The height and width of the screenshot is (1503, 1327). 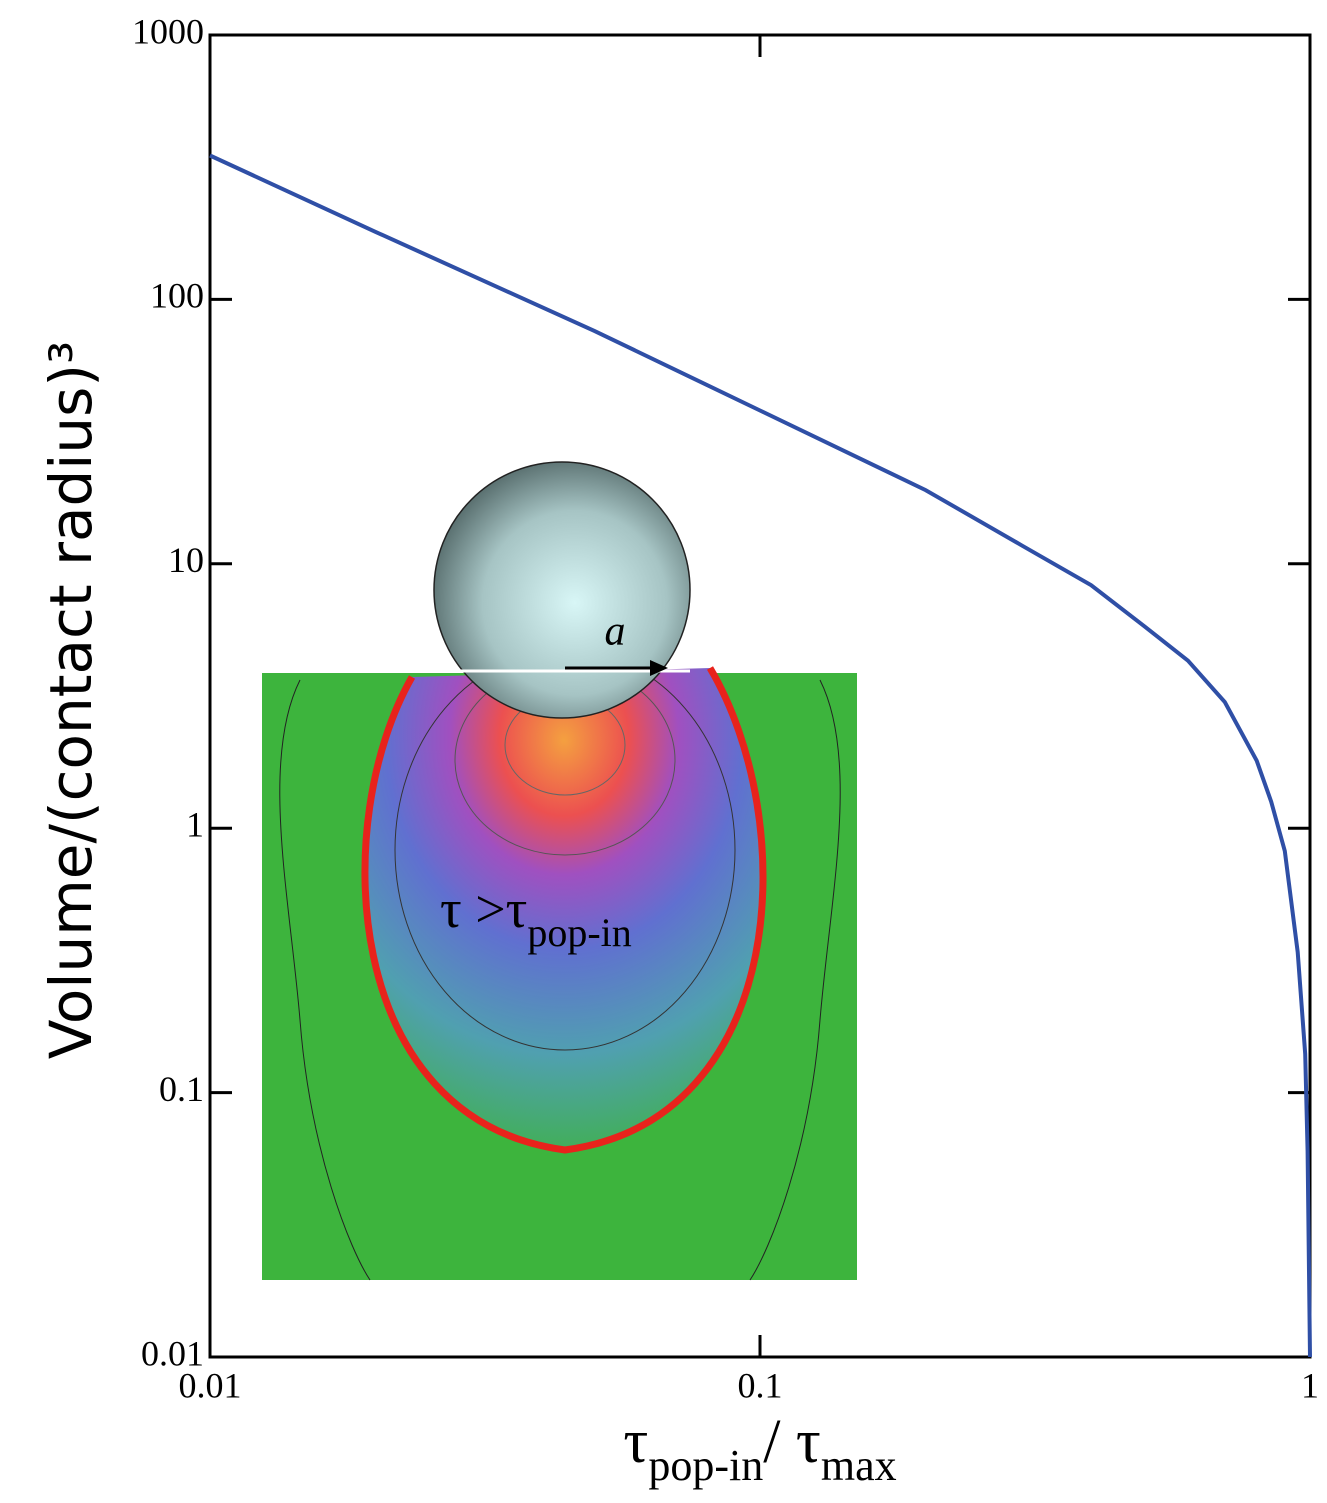 I want to click on y-tick-label: 10, so click(x=186, y=560).